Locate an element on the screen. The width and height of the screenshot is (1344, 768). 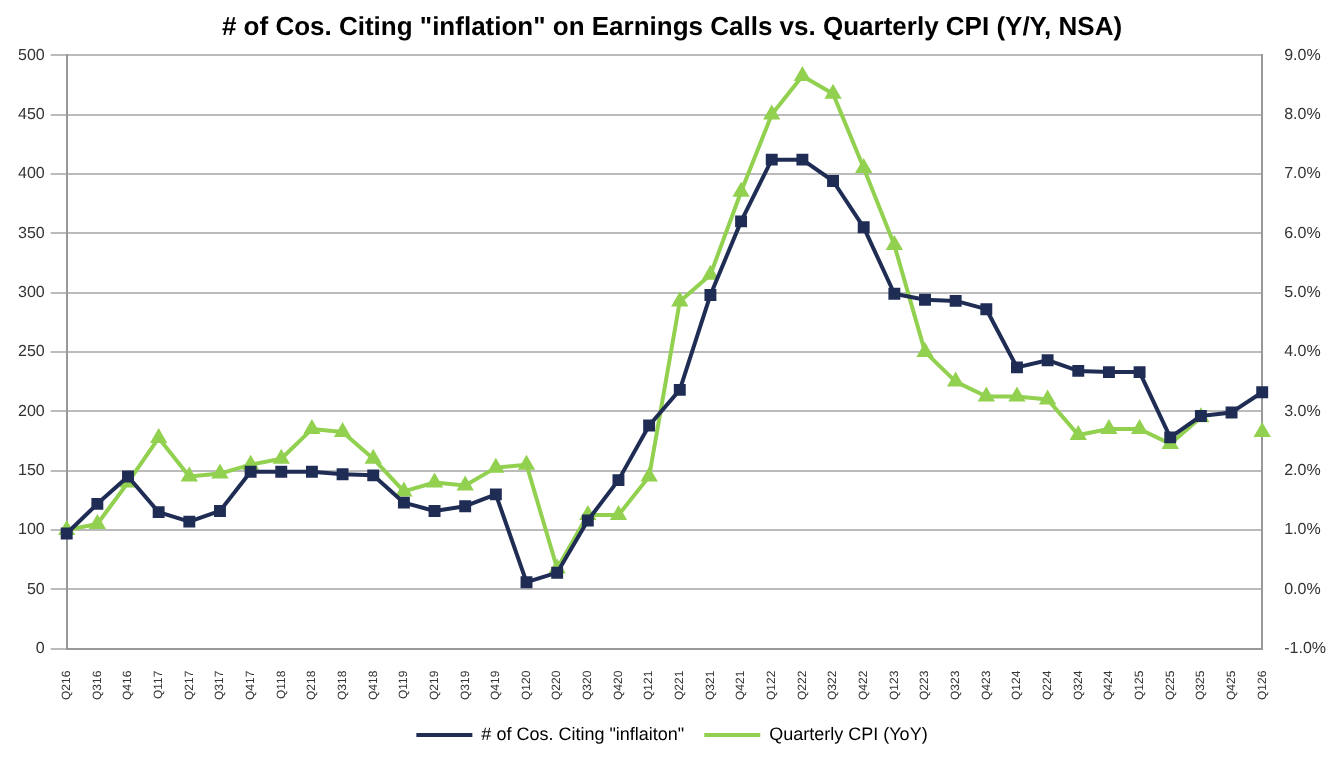
y2-tick-label: -1.0% is located at coordinates (1305, 648).